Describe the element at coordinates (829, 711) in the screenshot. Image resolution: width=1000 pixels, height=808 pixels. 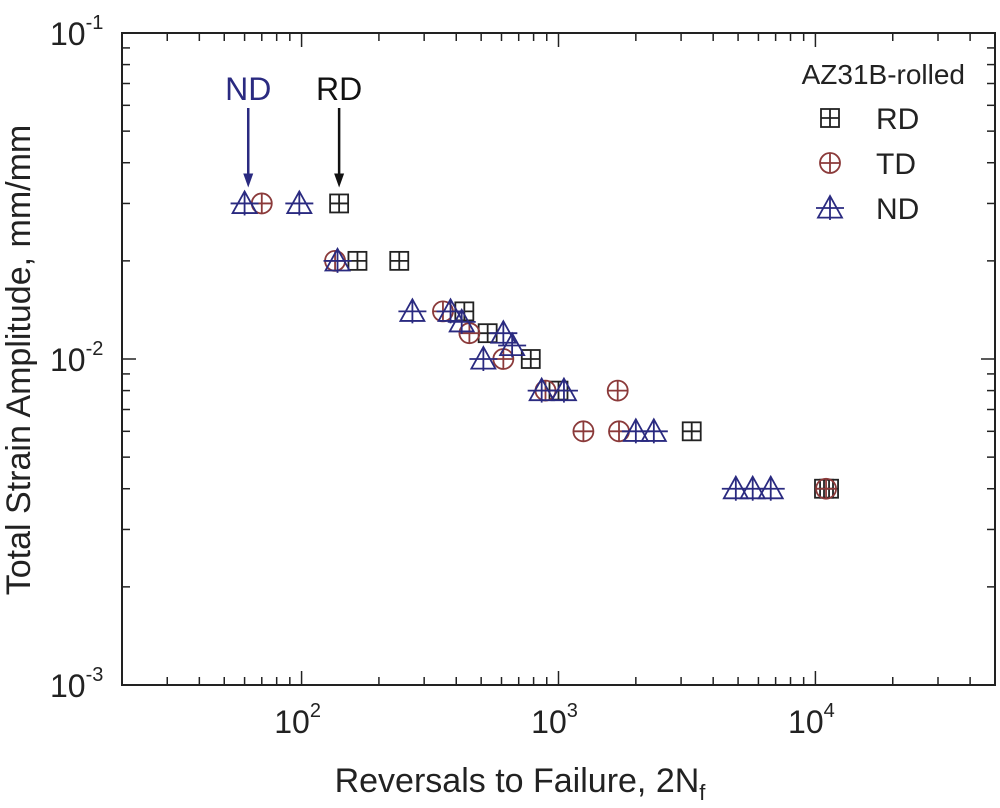
I see `x-tick-exponent: 4` at that location.